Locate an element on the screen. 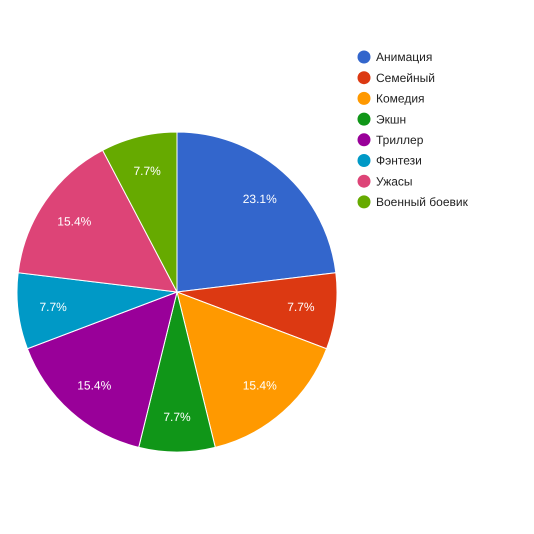 This screenshot has width=534, height=534. legend-label: Фэнтези is located at coordinates (399, 161).